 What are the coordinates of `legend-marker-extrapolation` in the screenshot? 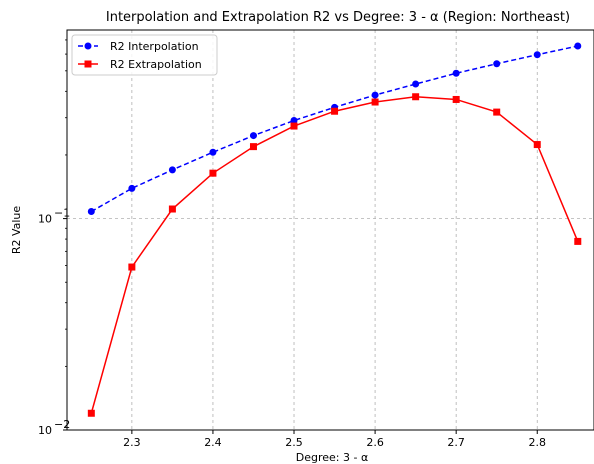 It's located at (88, 64).